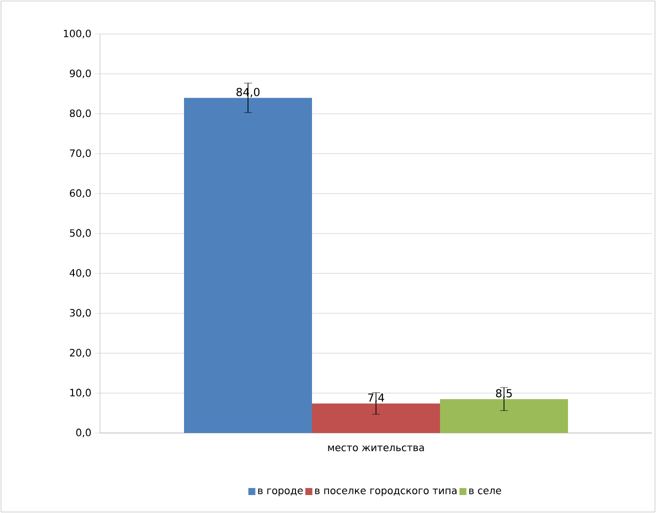 Image resolution: width=656 pixels, height=513 pixels. I want to click on y-tick-label: 80,0, so click(80, 113).